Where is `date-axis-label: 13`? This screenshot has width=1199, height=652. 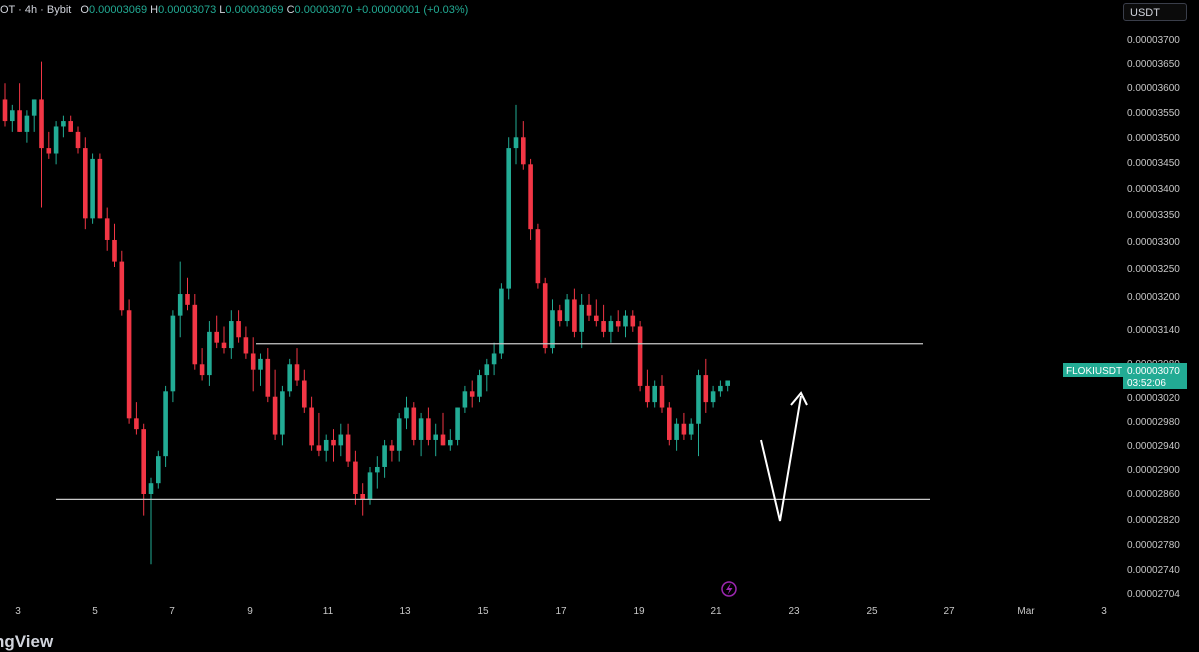 date-axis-label: 13 is located at coordinates (405, 611).